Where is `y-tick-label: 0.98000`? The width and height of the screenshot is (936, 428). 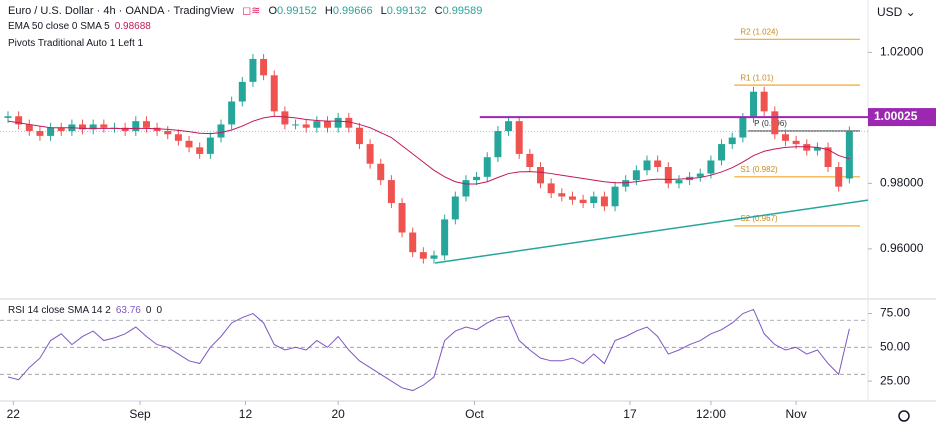
y-tick-label: 0.98000 is located at coordinates (902, 183).